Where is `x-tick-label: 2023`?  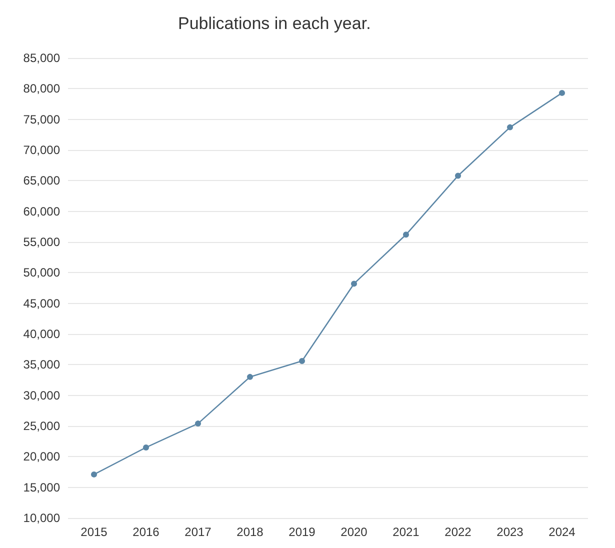
x-tick-label: 2023 is located at coordinates (510, 532).